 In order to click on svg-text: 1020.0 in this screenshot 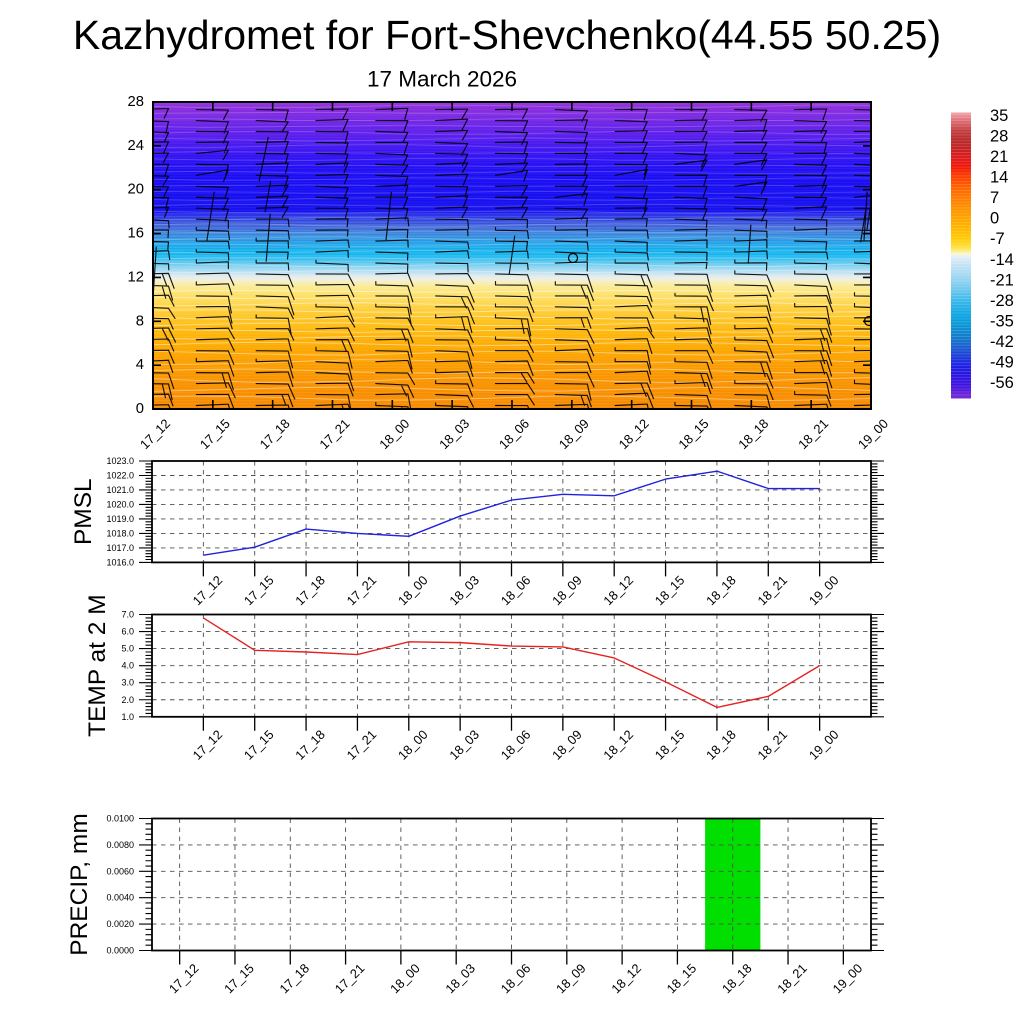, I will do `click(120, 504)`.